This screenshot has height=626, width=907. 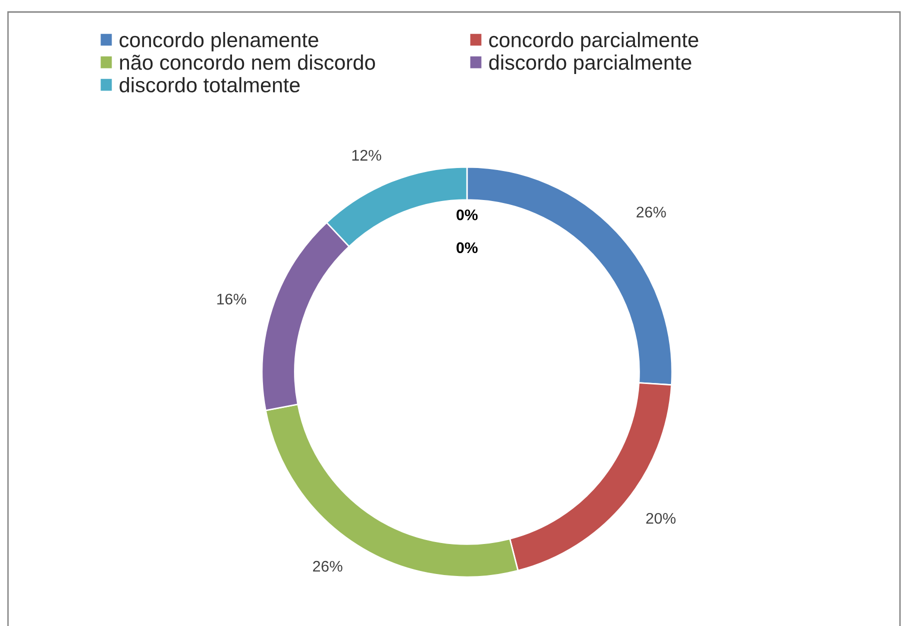 I want to click on data-label: 16%, so click(x=231, y=299).